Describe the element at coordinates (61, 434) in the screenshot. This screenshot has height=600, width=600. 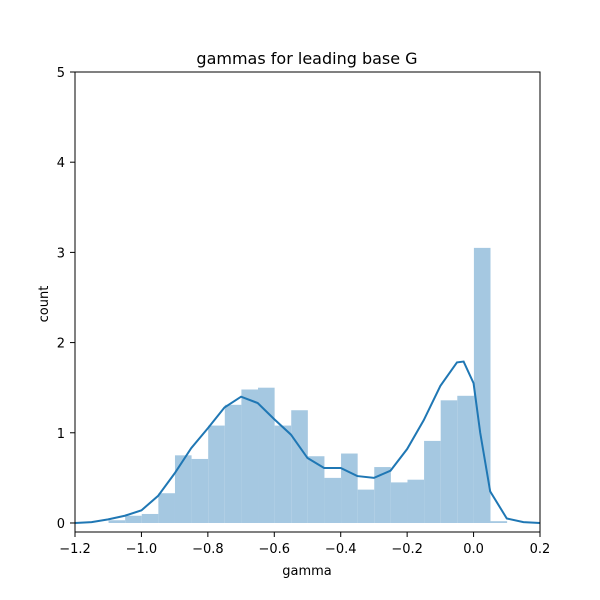
I see `y-tick-label: 1` at that location.